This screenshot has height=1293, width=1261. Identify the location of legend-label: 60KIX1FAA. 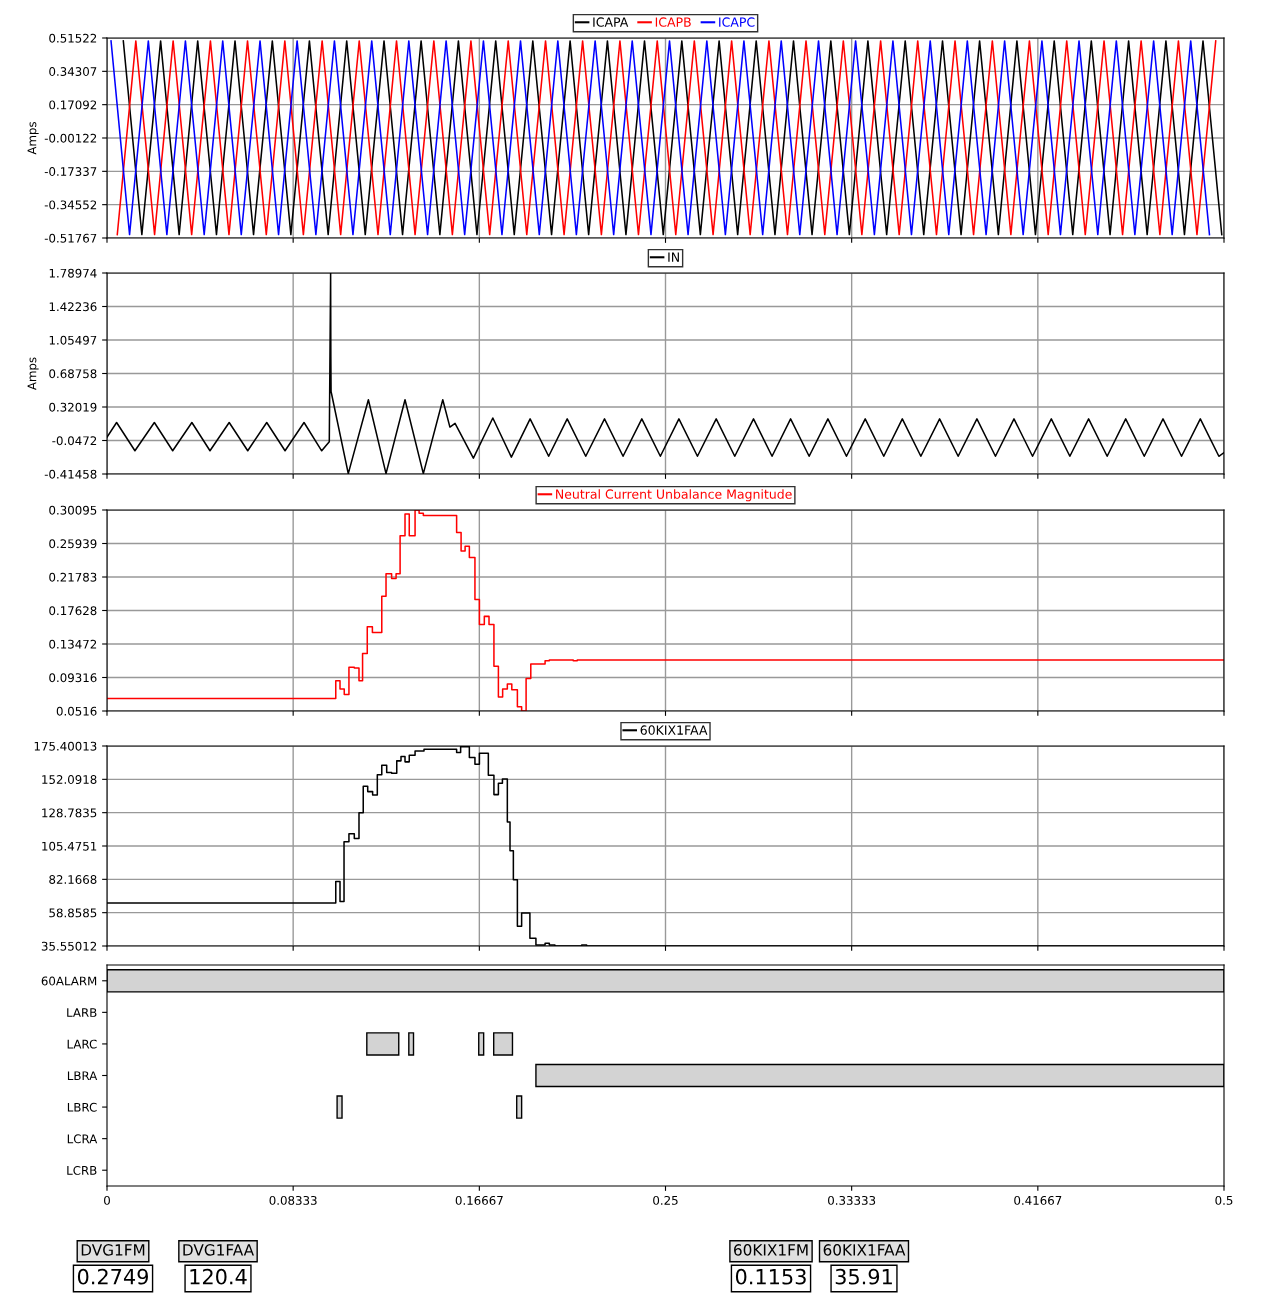
(674, 730).